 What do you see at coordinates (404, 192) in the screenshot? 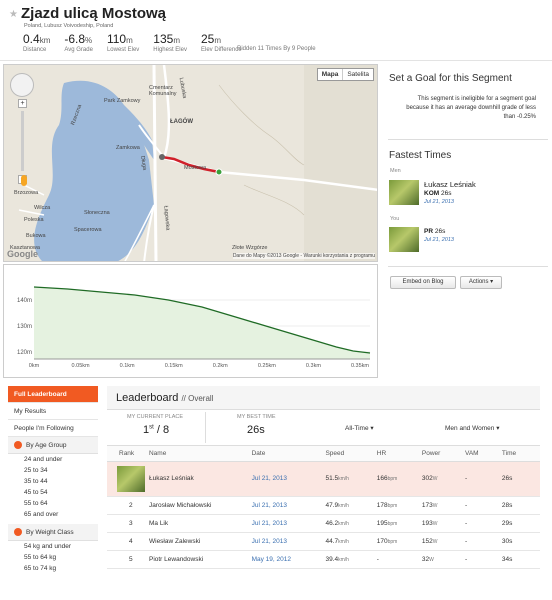
I see `kom-athlete-photo` at bounding box center [404, 192].